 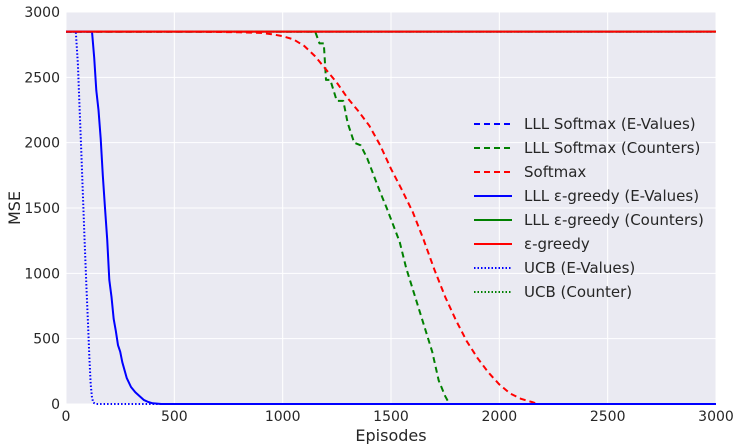 I want to click on y-axis-ticks: 0 500 1000 1500 2000 2500 3000, so click(x=42, y=209).